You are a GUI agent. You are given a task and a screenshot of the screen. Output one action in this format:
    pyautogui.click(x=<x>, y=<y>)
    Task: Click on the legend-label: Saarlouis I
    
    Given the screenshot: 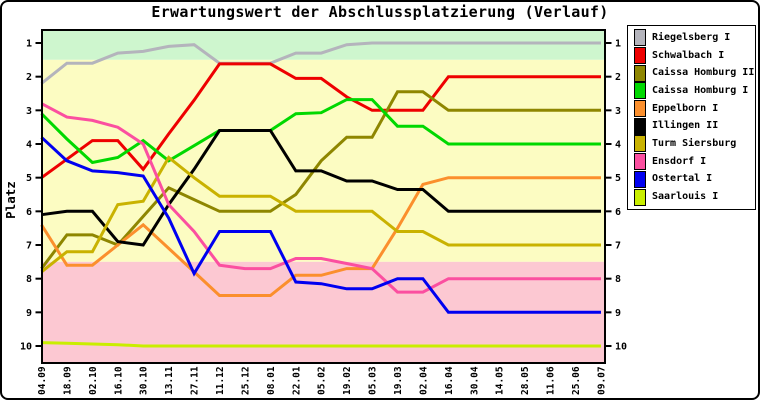 What is the action you would take?
    pyautogui.click(x=685, y=197)
    